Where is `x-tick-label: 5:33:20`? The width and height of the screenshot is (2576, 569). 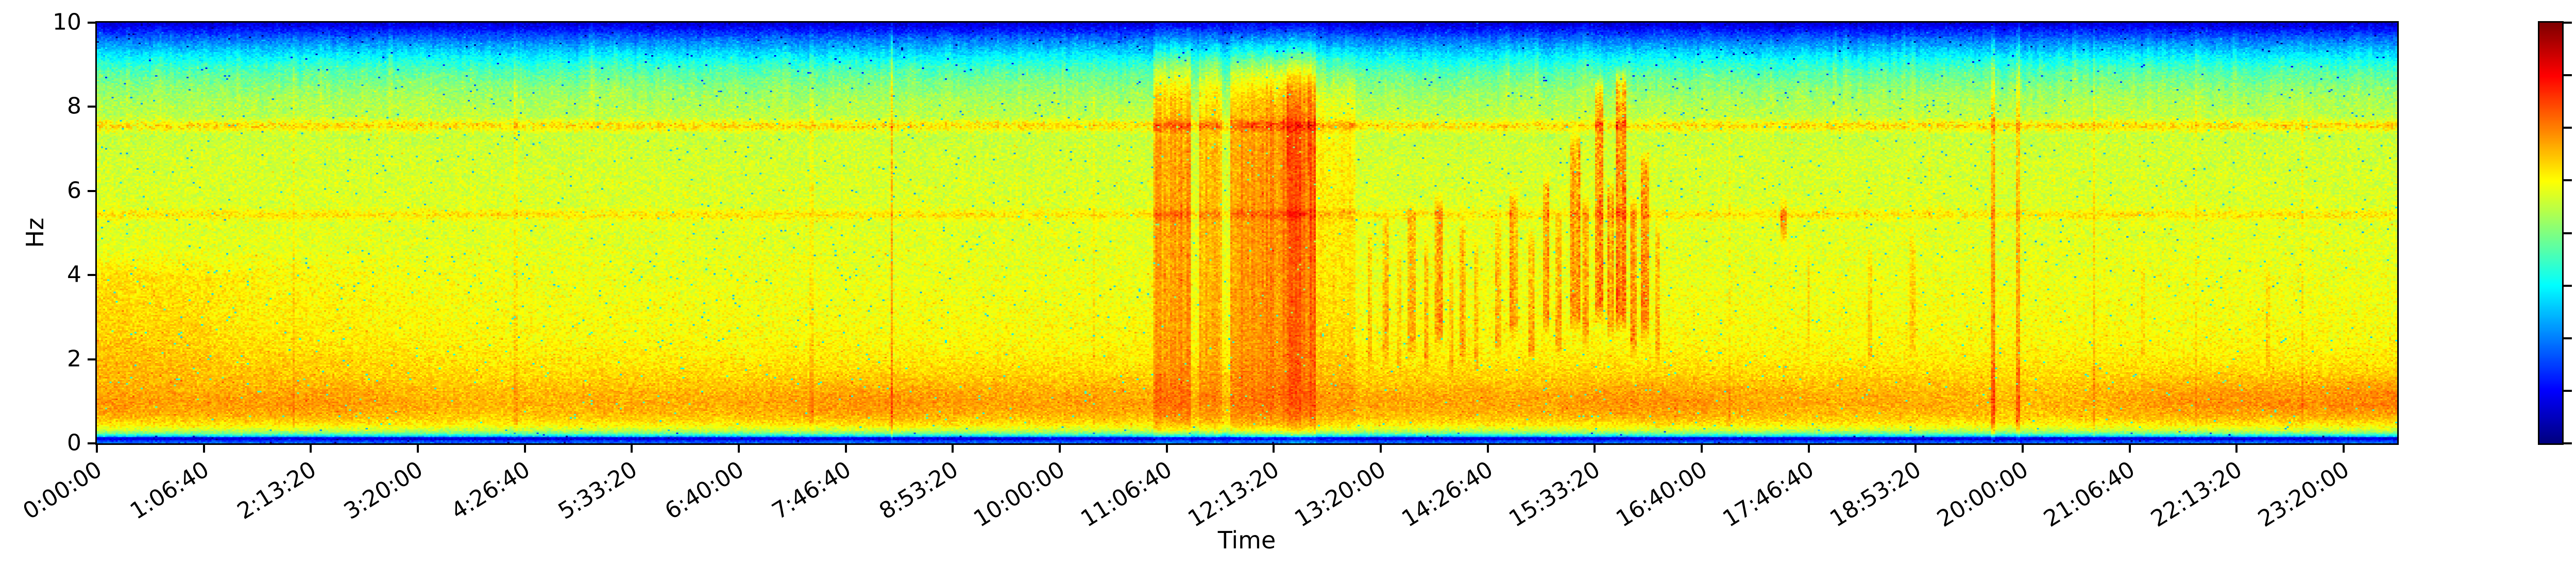 x-tick-label: 5:33:20 is located at coordinates (597, 490).